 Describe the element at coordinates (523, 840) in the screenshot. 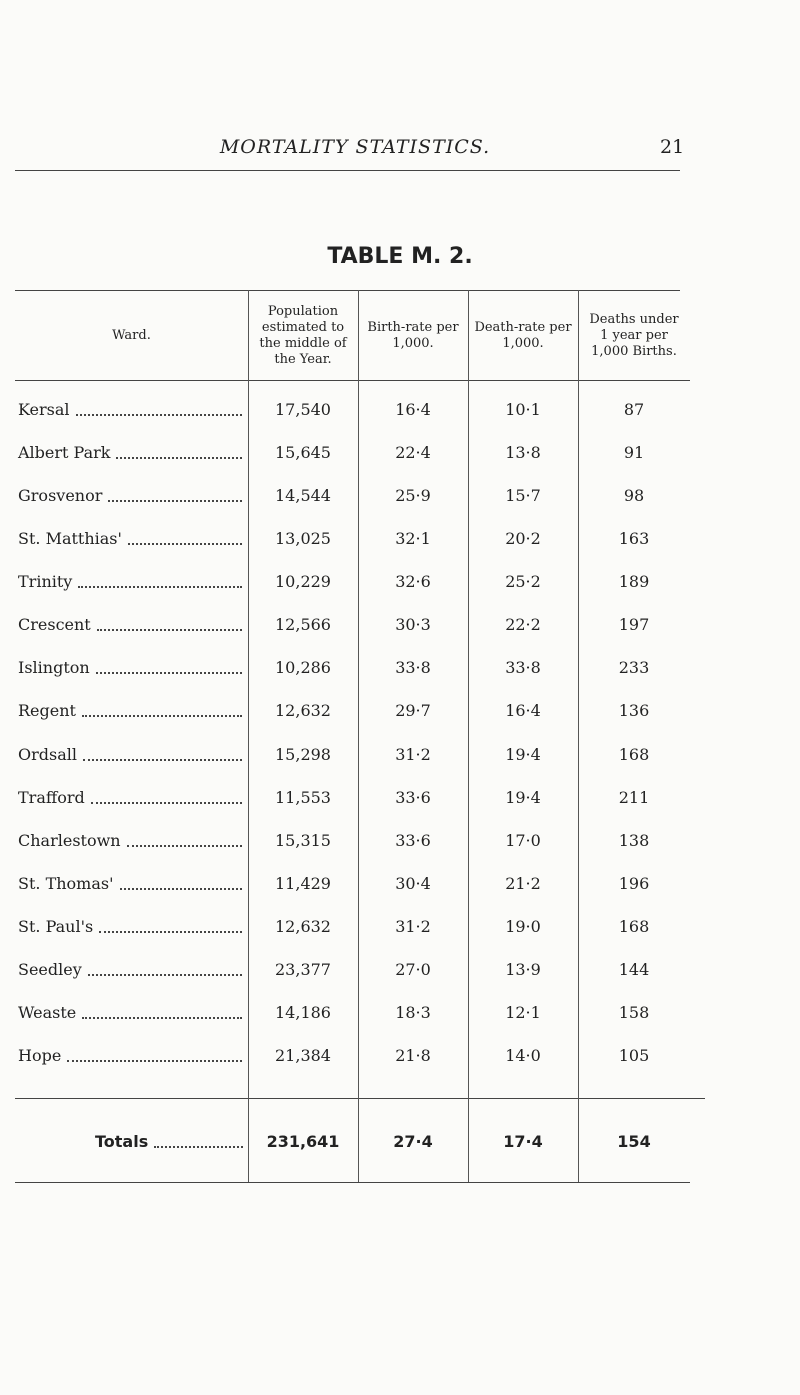

I see `table-cell: 17·0` at that location.